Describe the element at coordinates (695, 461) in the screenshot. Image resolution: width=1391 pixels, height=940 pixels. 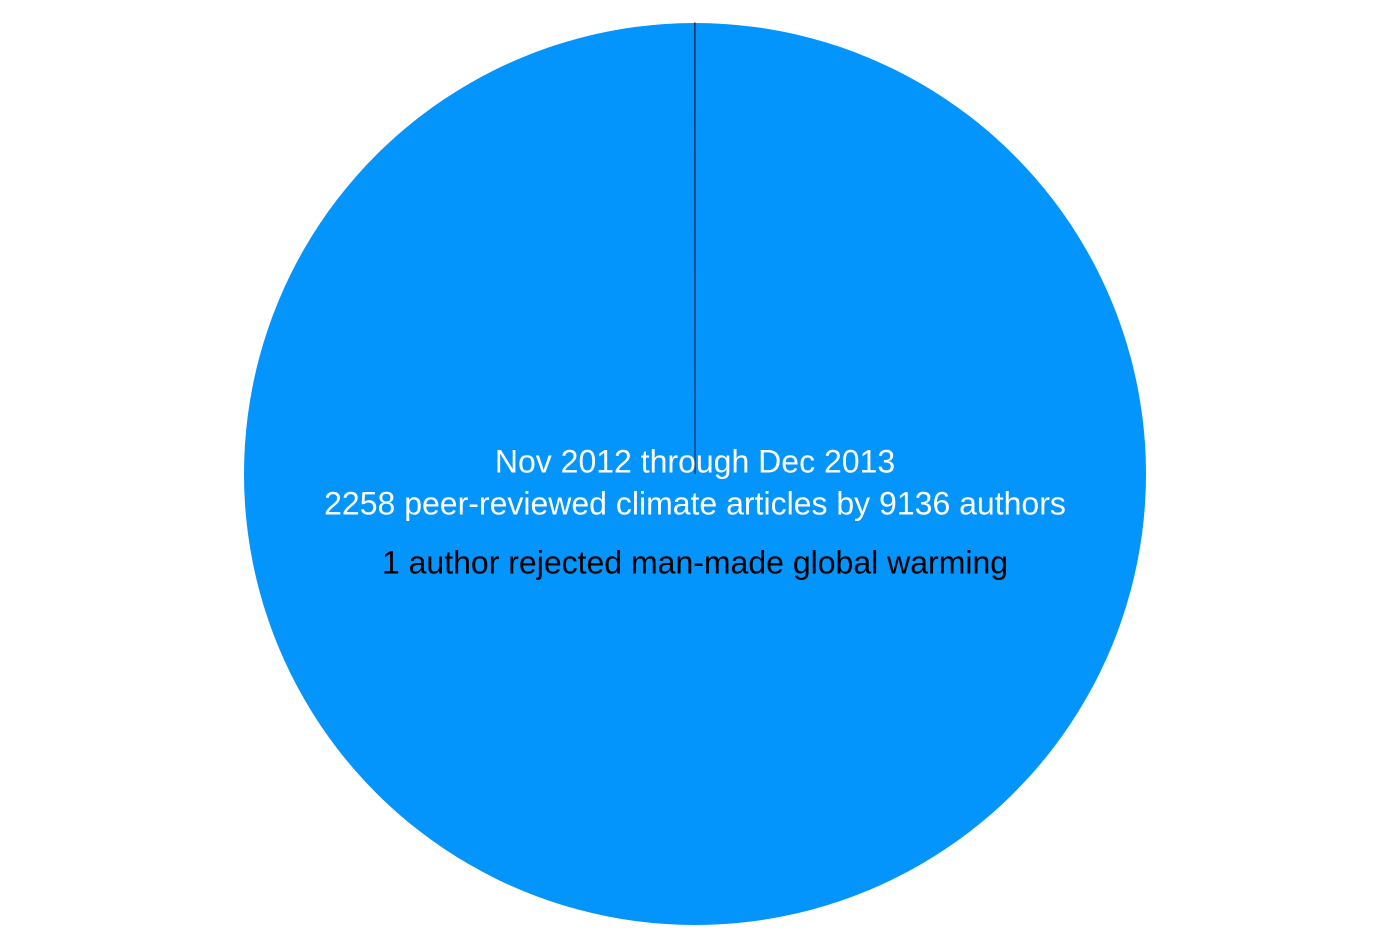
I see `annotation: Nov 2012 through Dec 2013` at that location.